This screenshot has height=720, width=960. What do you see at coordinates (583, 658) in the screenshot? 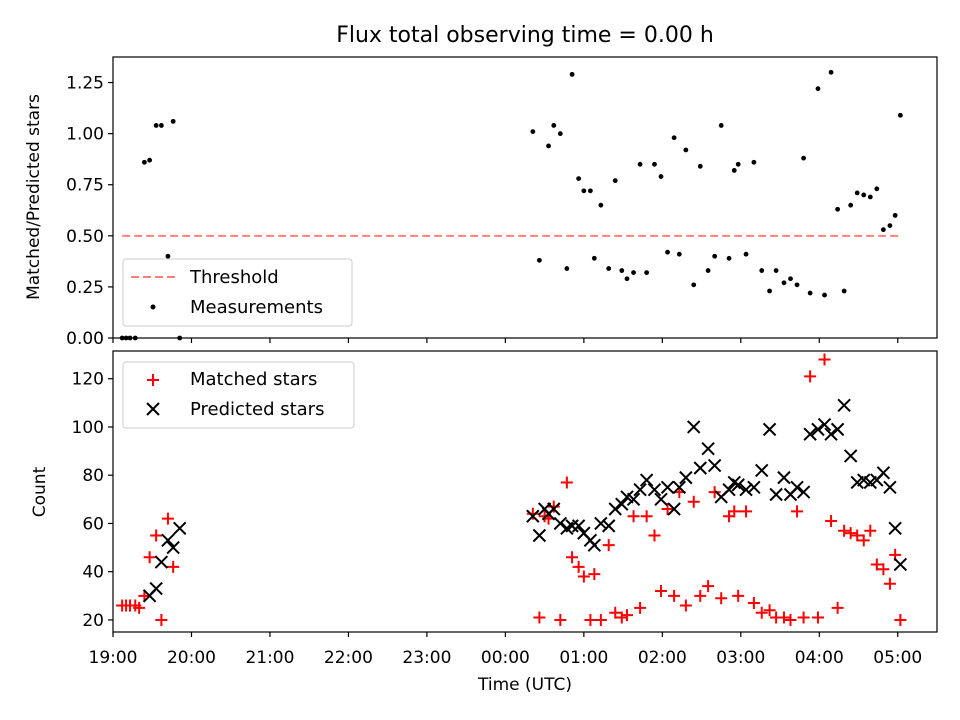
I see `bottom-x-tick-label: 01:00` at bounding box center [583, 658].